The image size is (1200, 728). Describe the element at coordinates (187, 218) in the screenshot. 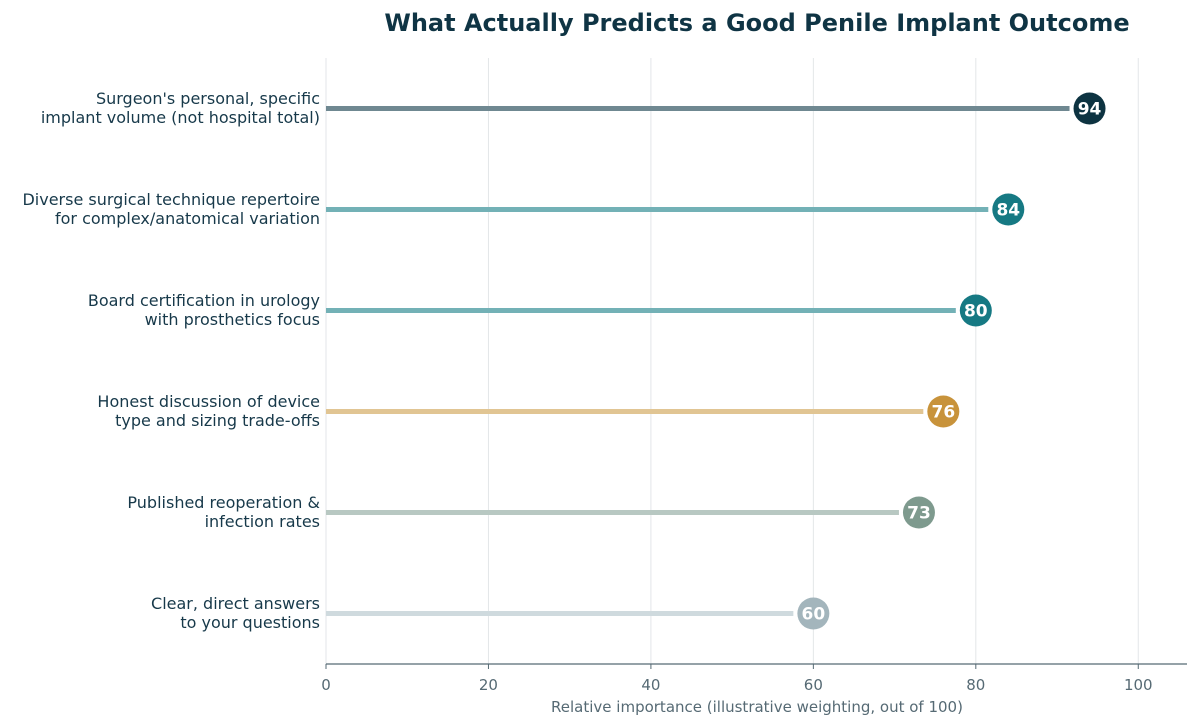

I see `category-label-1-line-1: for complex/anatomical variation` at that location.